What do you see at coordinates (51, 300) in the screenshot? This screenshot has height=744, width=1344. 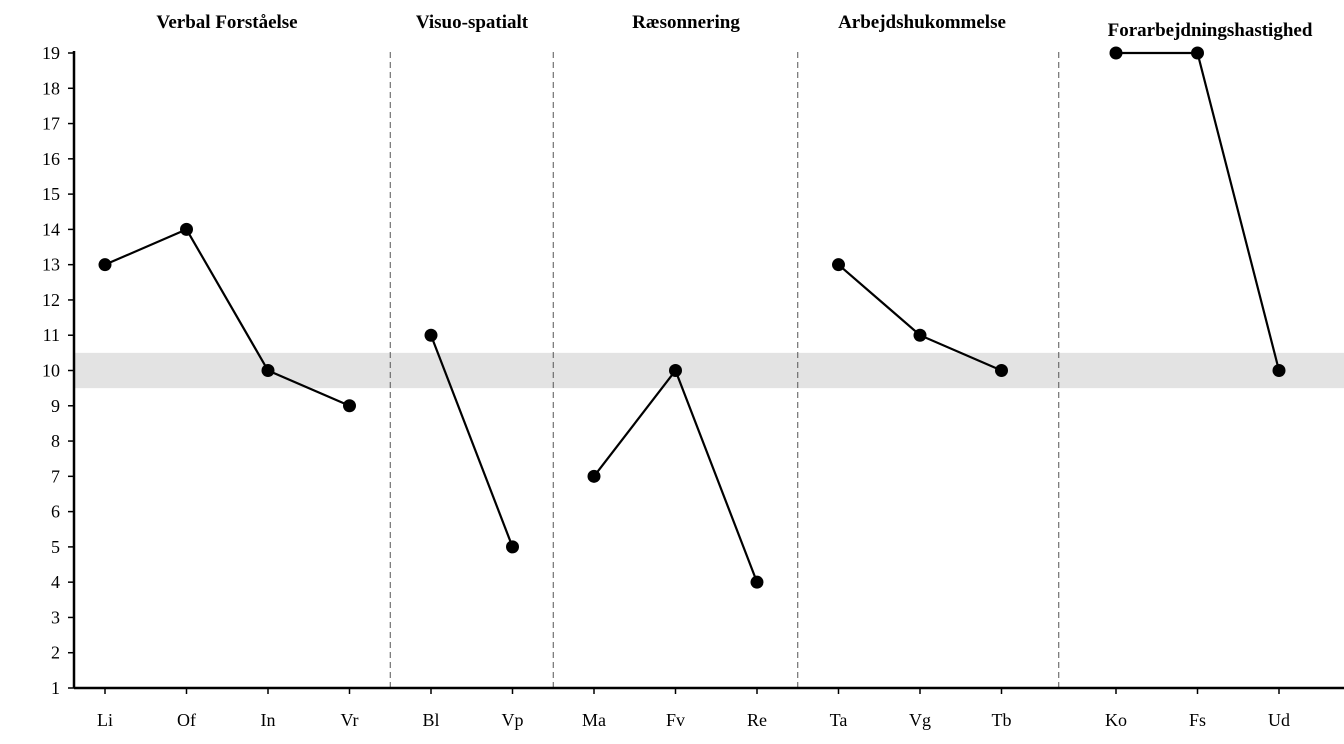 I see `y-tick-label: 12` at bounding box center [51, 300].